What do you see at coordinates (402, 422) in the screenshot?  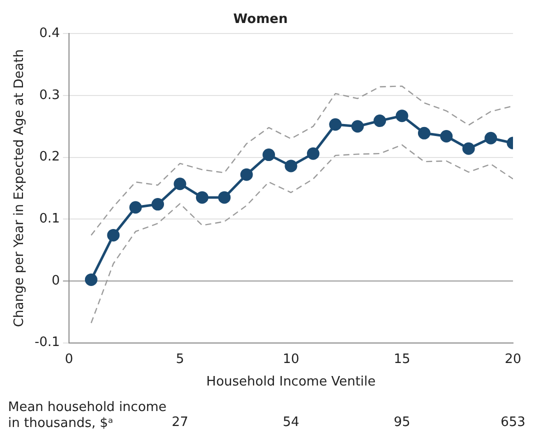 I see `text: 95` at bounding box center [402, 422].